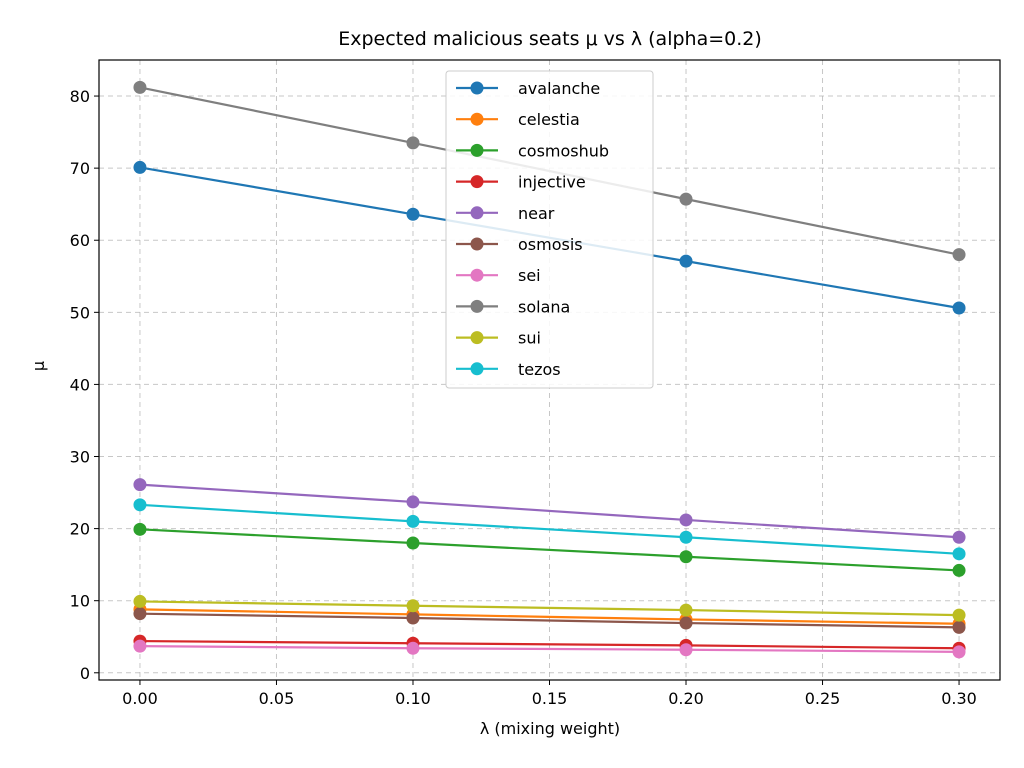 The image size is (1024, 768). Describe the element at coordinates (529, 338) in the screenshot. I see `legend-label: sui` at that location.